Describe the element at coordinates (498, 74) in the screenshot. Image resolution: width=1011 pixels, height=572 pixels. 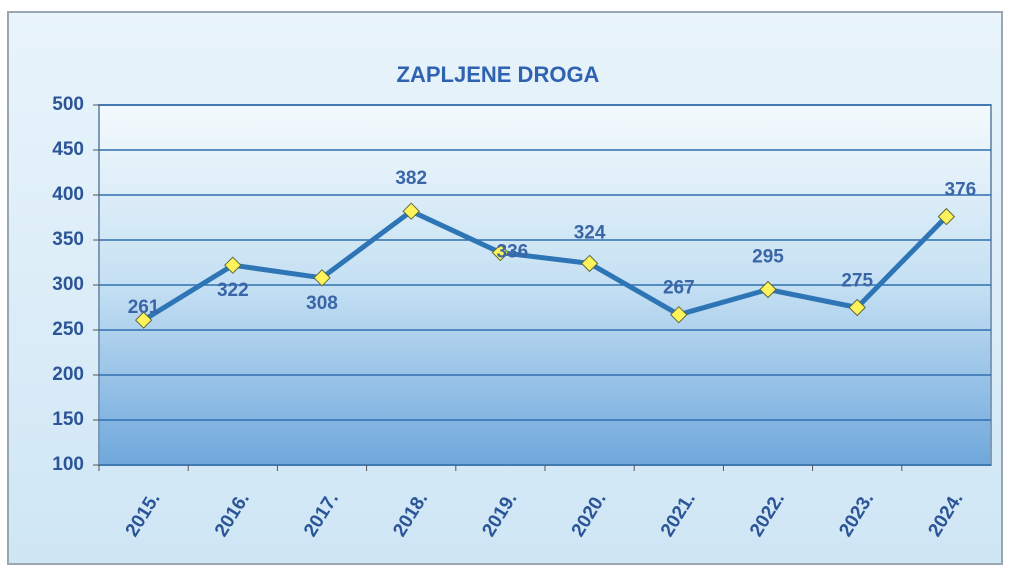
I see `chart-title: ZAPLJENE DROGA` at that location.